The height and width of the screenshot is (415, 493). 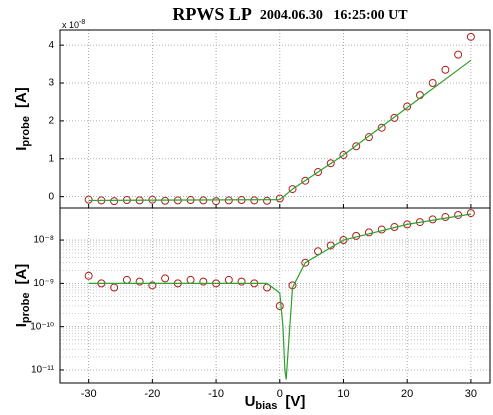 I want to click on y-tick-label: 1, so click(x=51, y=158).